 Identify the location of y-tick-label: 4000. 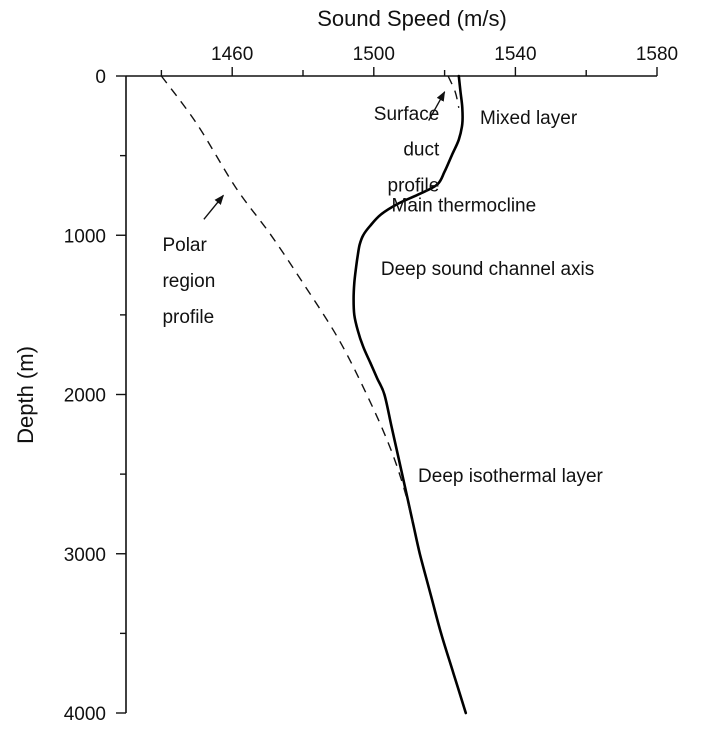
(85, 714).